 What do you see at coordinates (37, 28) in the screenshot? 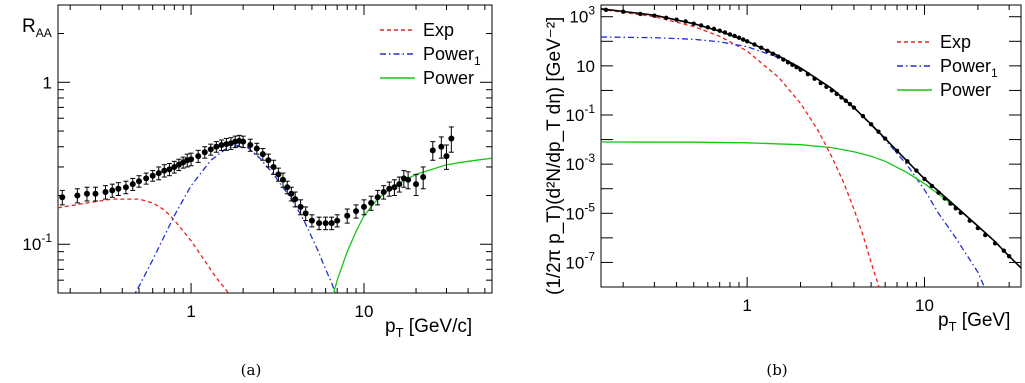
I see `y-axis-label-a: RAA` at bounding box center [37, 28].